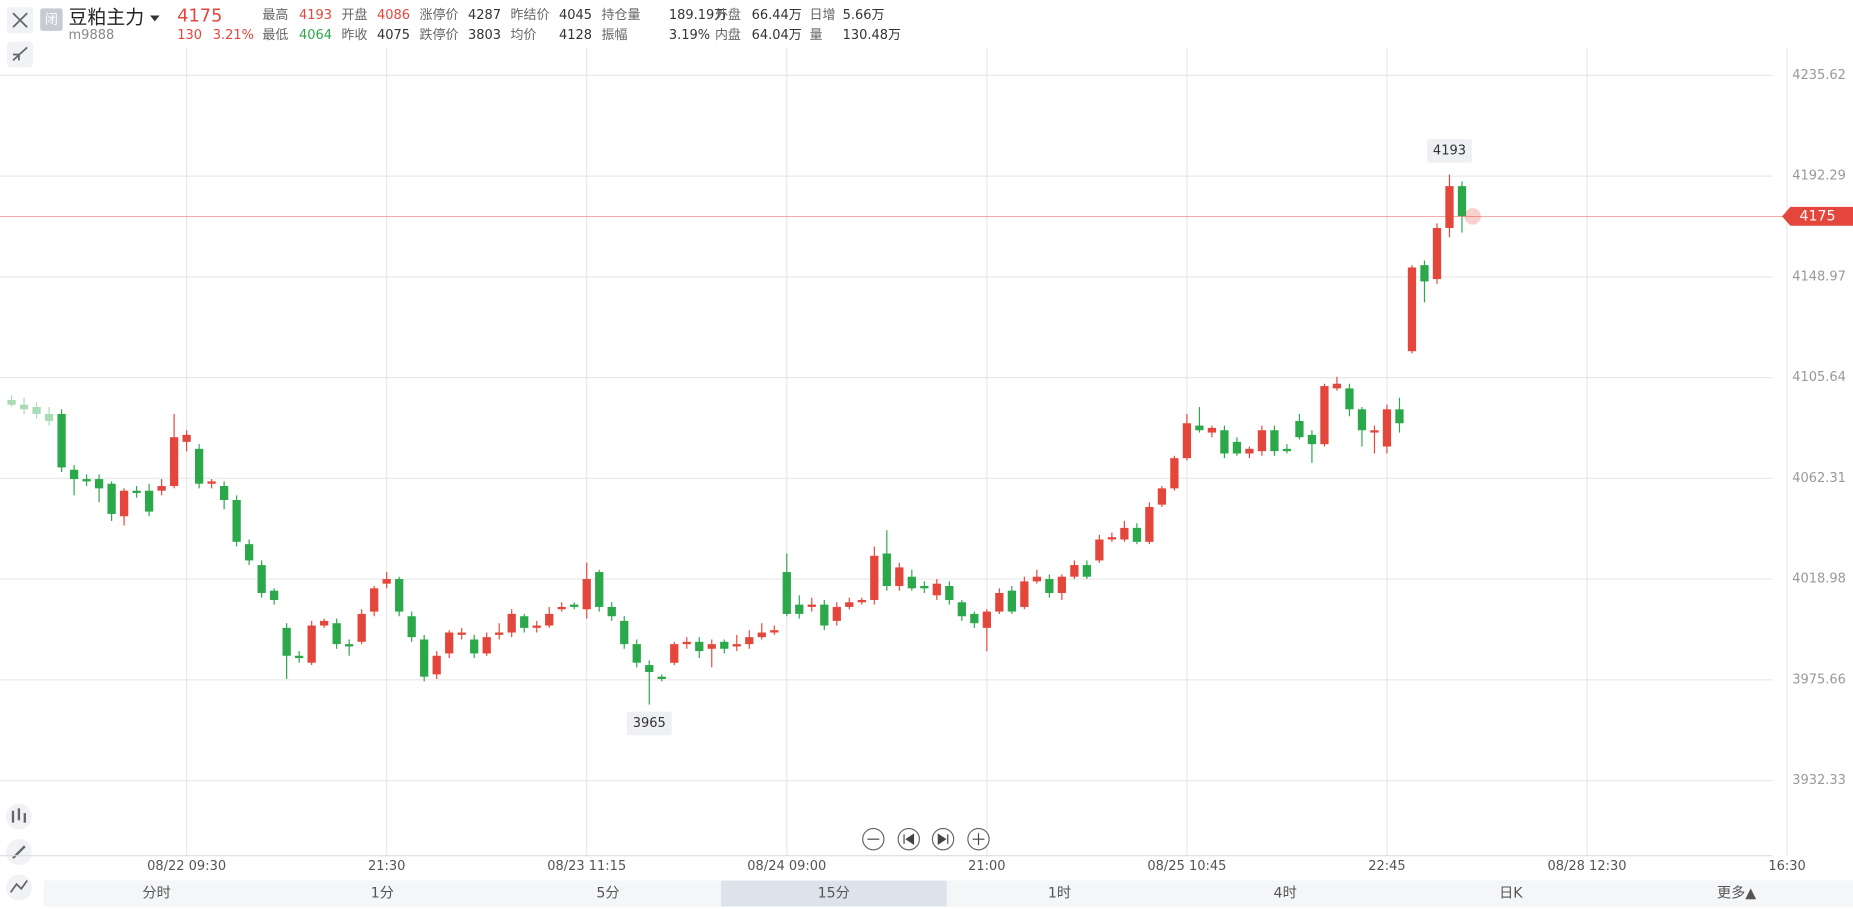 This screenshot has height=909, width=1853. What do you see at coordinates (18, 852) in the screenshot?
I see `tool-draw` at bounding box center [18, 852].